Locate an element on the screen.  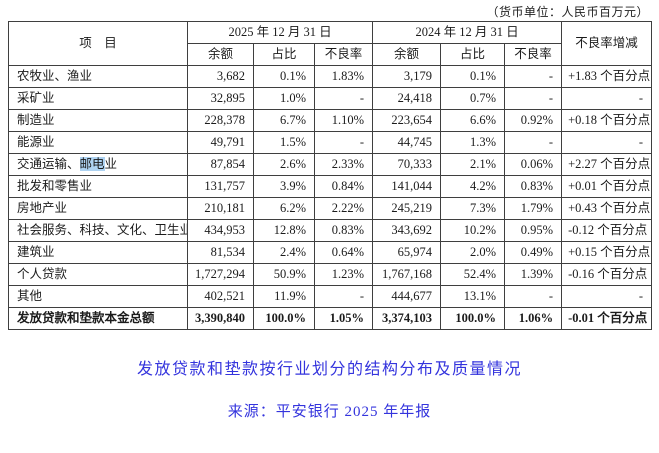
cell-value: 1.3% is located at coordinates (473, 142).